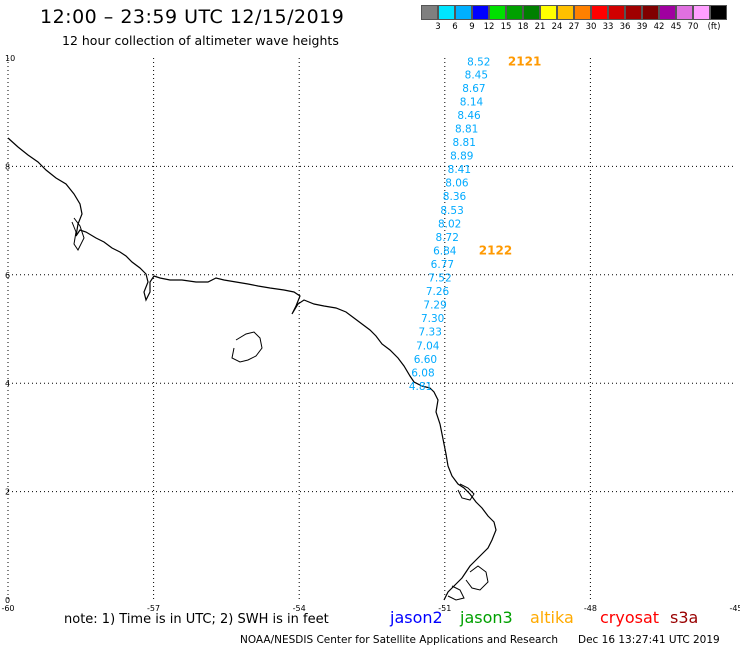 This screenshot has height=650, width=740. I want to click on y-tick-label: 2, so click(7, 492).